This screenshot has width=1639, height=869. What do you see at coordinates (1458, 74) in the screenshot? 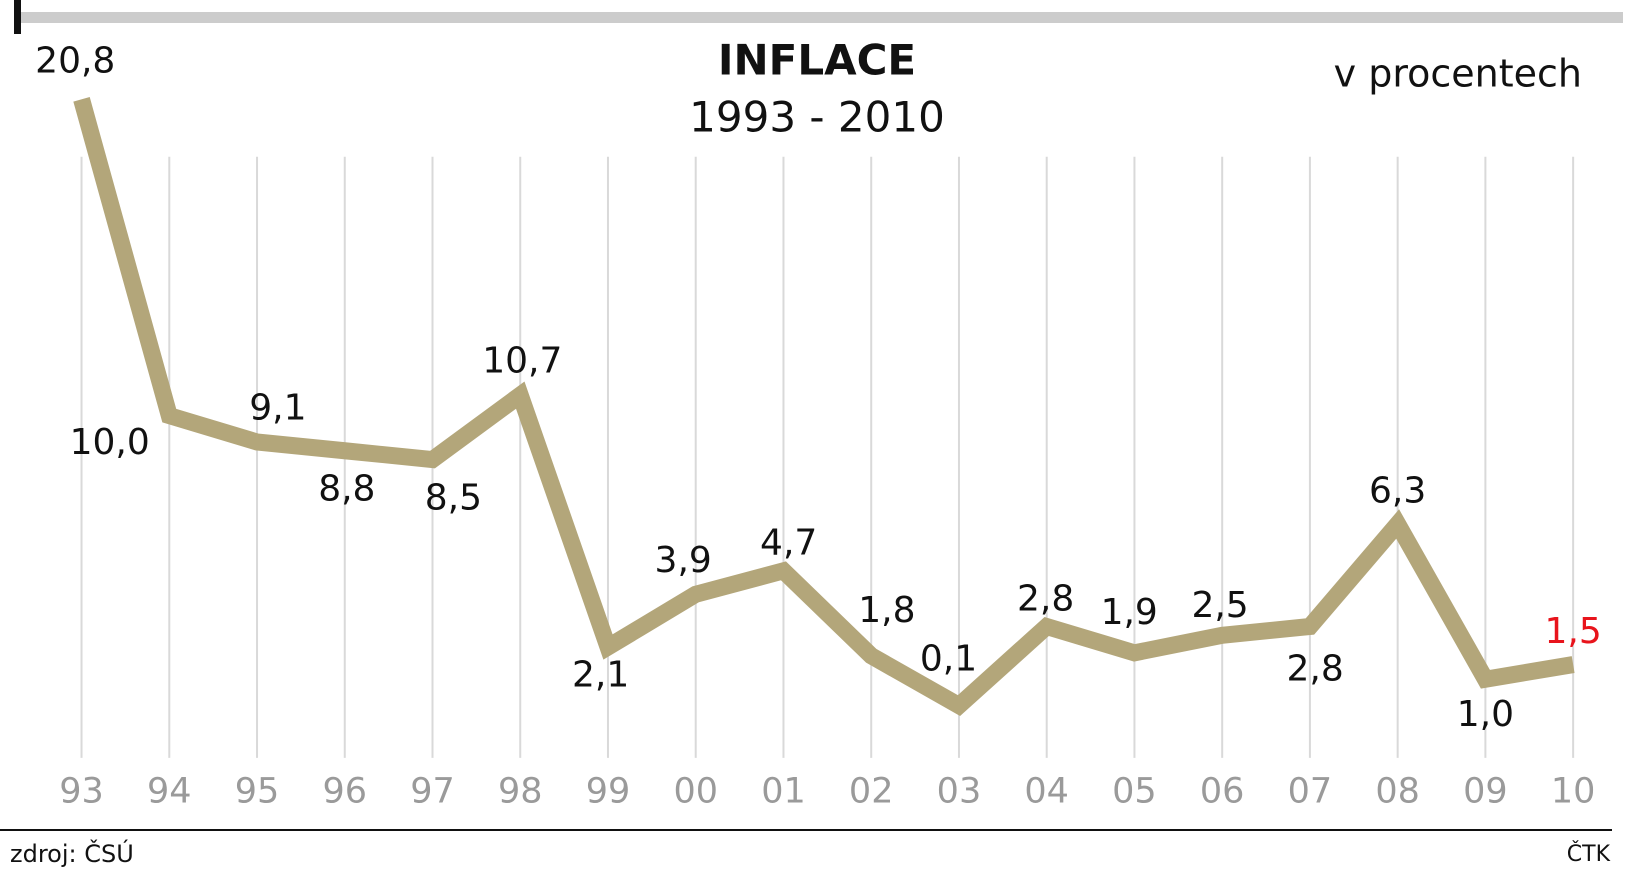
I see `unit-label: v procentech` at bounding box center [1458, 74].